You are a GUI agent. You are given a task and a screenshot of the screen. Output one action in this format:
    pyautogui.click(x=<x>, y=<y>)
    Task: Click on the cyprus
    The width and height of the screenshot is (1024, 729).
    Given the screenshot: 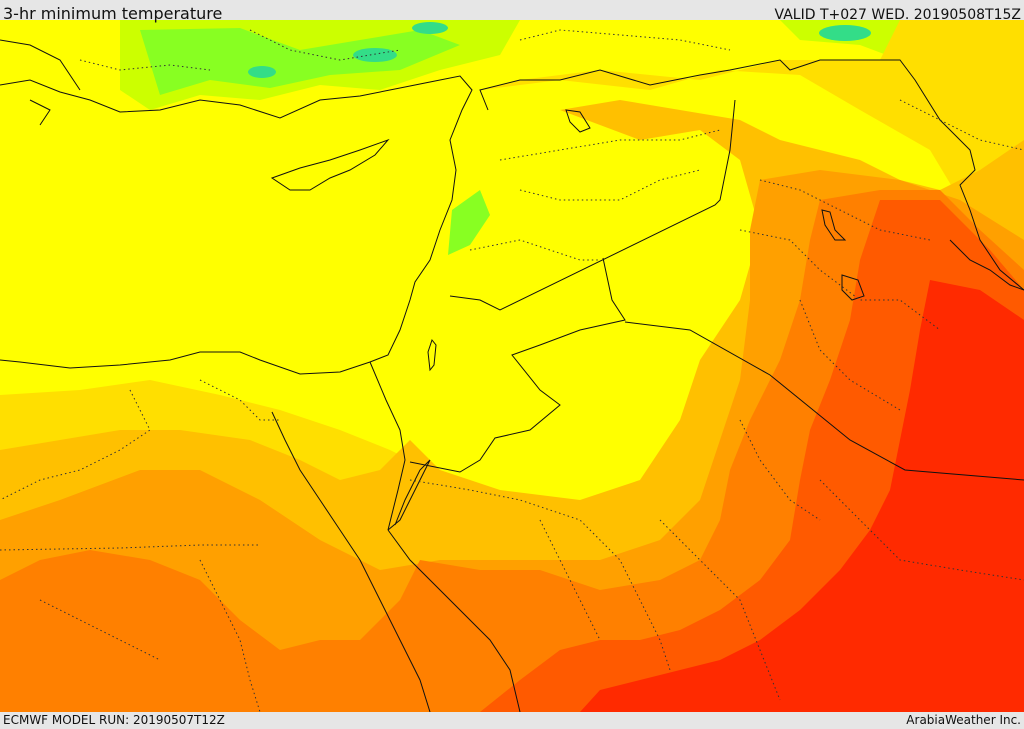 What is the action you would take?
    pyautogui.click(x=330, y=164)
    